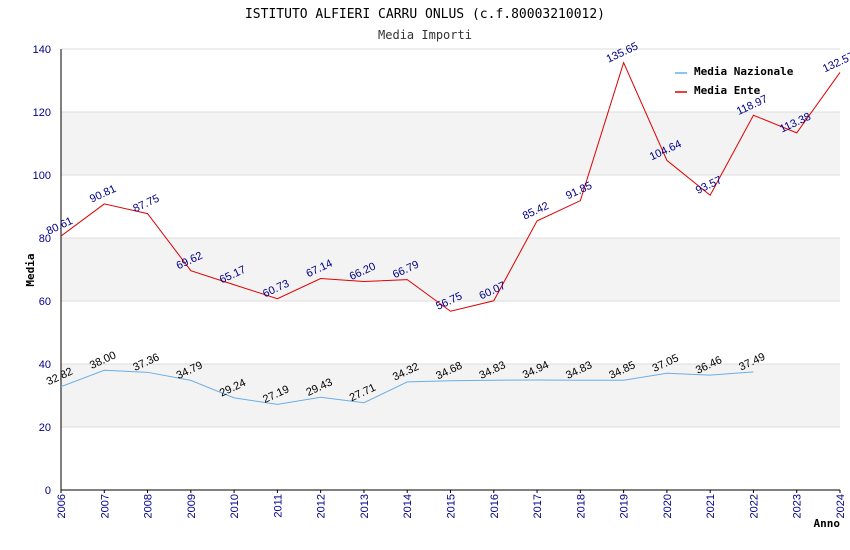  Describe the element at coordinates (42, 270) in the screenshot. I see `y-tick-labels: 0 20 40 60 80 100 120 140` at that location.